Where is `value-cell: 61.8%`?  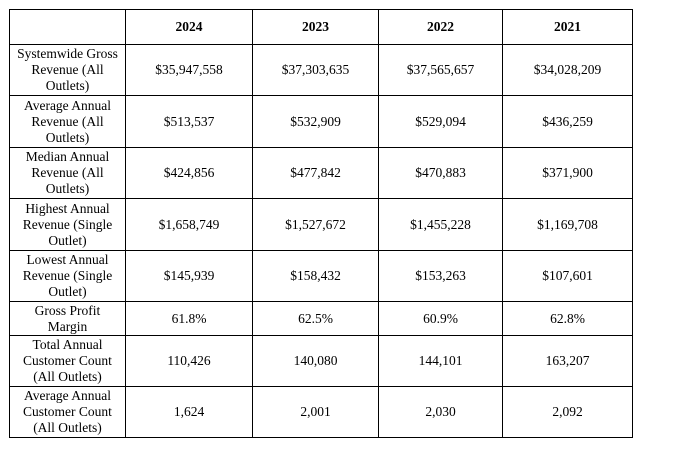 value-cell: 61.8% is located at coordinates (189, 318).